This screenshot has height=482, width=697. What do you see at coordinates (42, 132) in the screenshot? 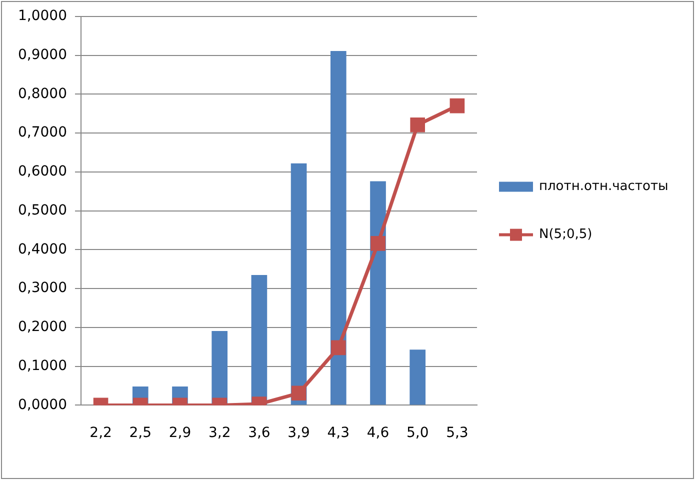
I see `y-tick-label: 0,7000` at bounding box center [42, 132].